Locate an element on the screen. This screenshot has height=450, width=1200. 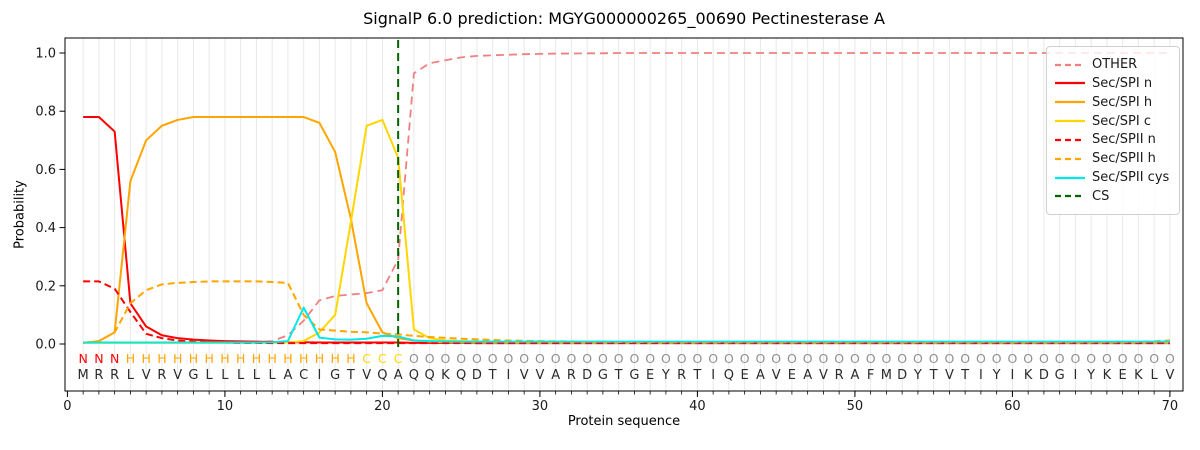
x-axis-label: Protein sequence is located at coordinates (624, 421).